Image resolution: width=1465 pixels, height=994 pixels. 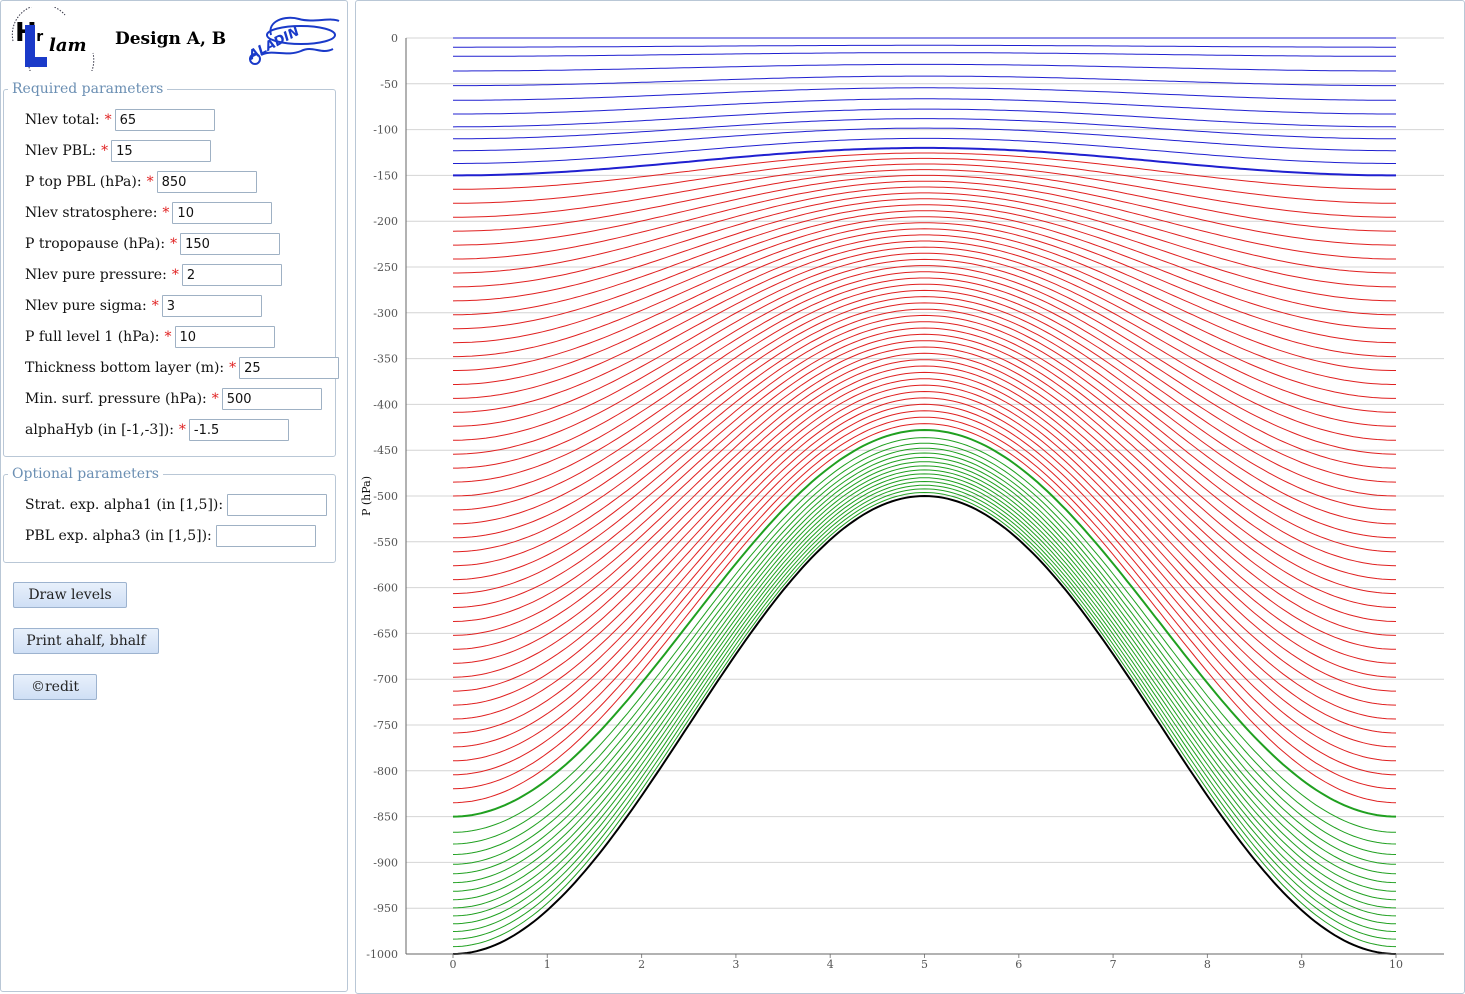 I want to click on y-tick-label: -900, so click(x=385, y=862).